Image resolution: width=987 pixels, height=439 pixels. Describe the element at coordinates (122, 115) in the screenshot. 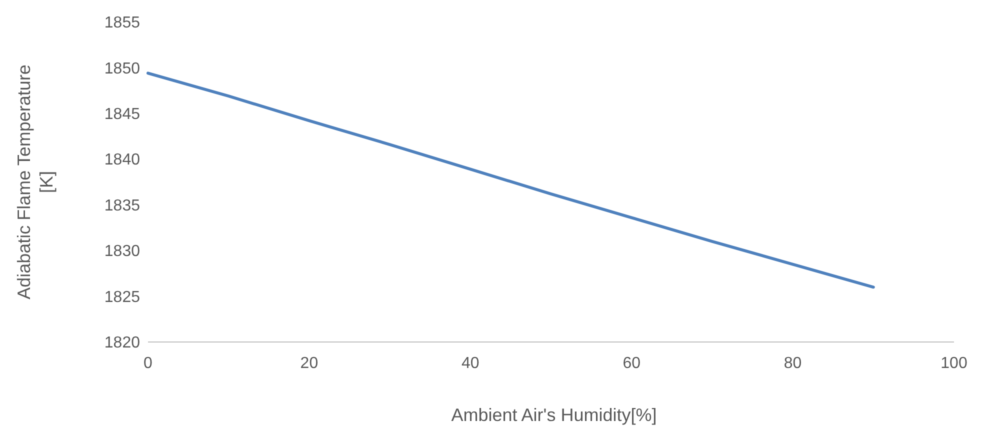

I see `y-tick-label: 1845` at that location.